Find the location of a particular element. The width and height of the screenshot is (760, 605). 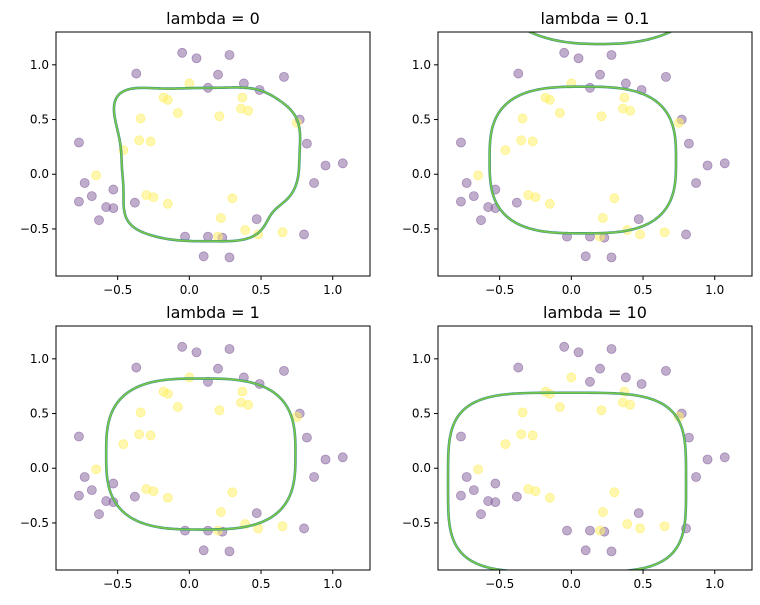

y-tick-label: −0.5 is located at coordinates (416, 523).